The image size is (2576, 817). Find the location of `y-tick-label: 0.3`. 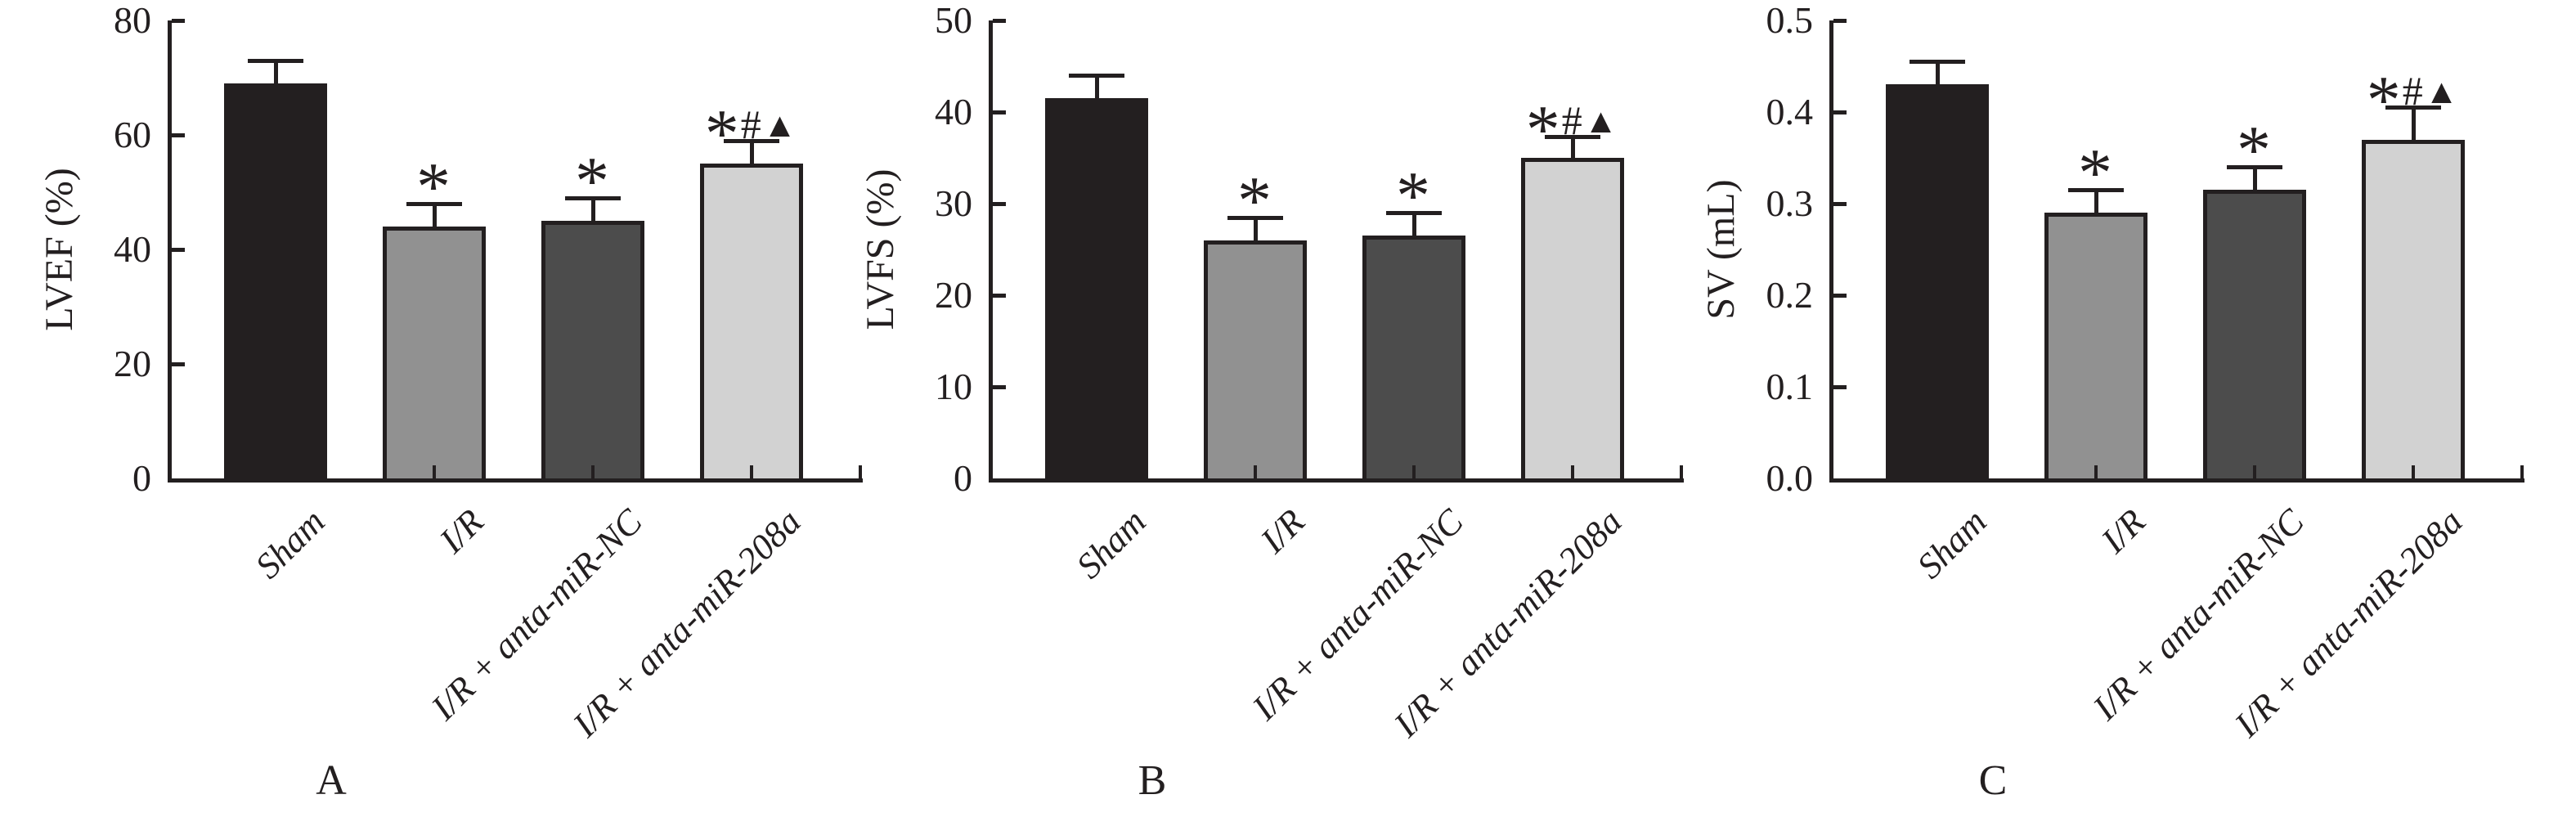

y-tick-label: 0.3 is located at coordinates (1790, 203).